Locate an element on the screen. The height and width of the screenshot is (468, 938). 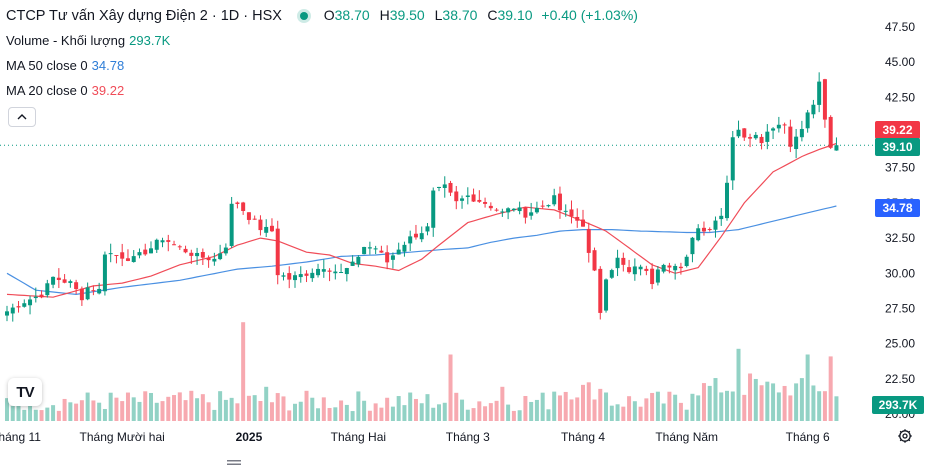
y-tick-label: 42.50 is located at coordinates (900, 97).